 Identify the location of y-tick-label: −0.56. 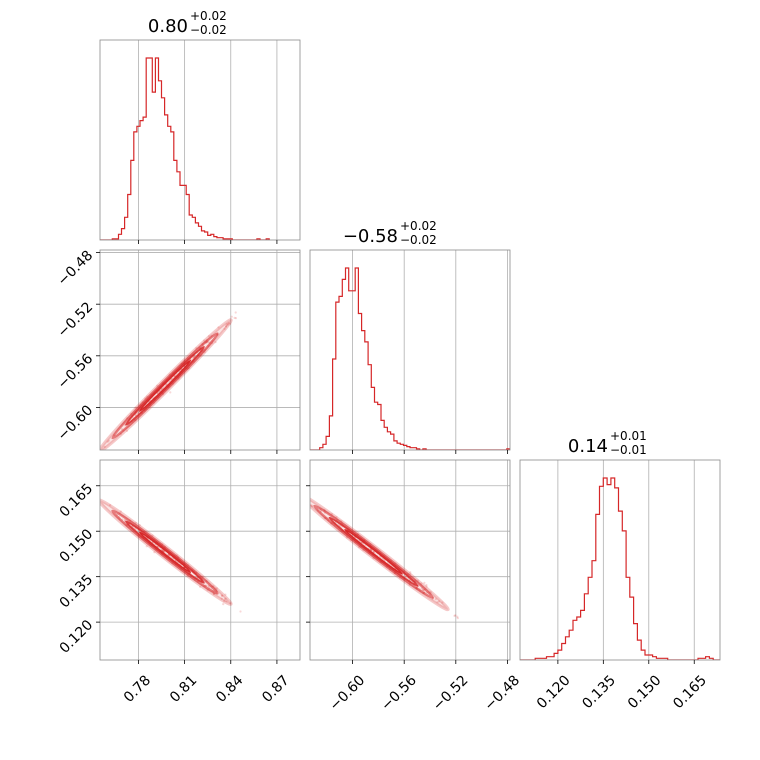
(76, 372).